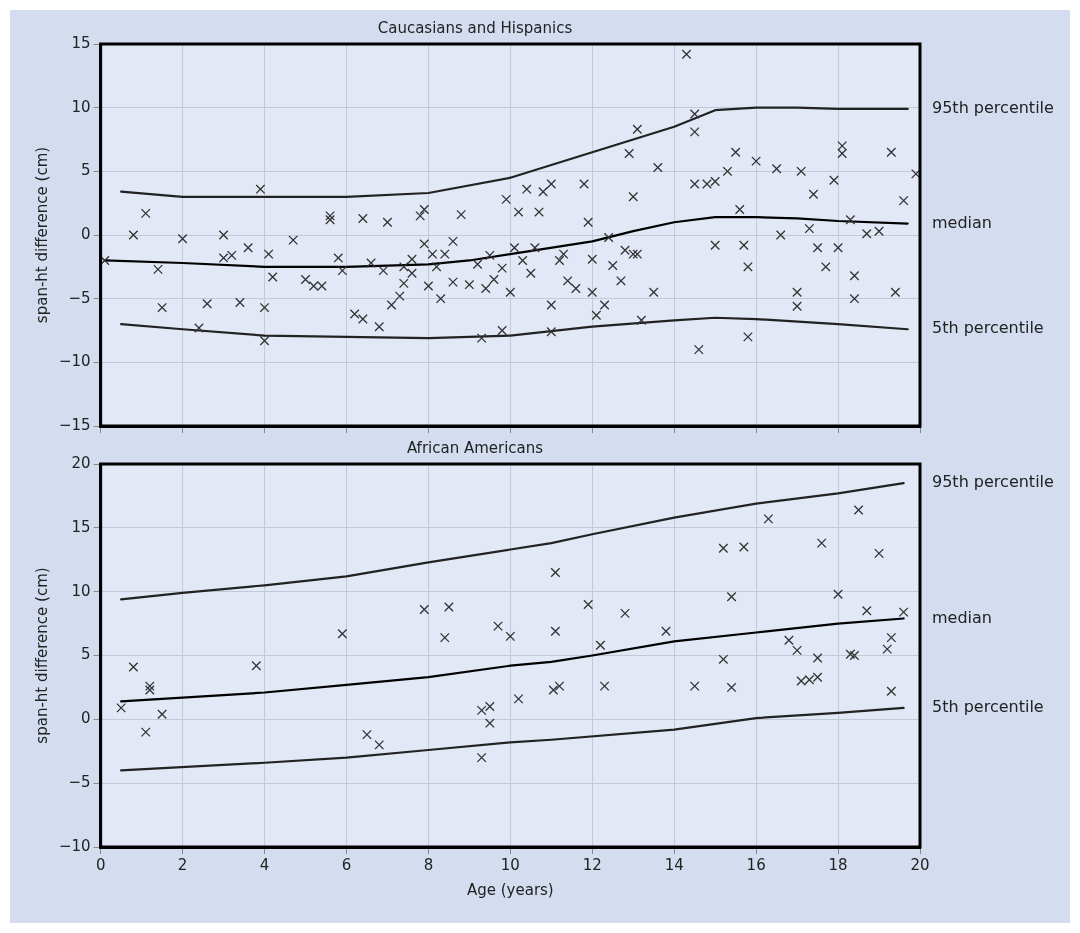  Describe the element at coordinates (81, 462) in the screenshot. I see `y-tick-label: 20` at that location.